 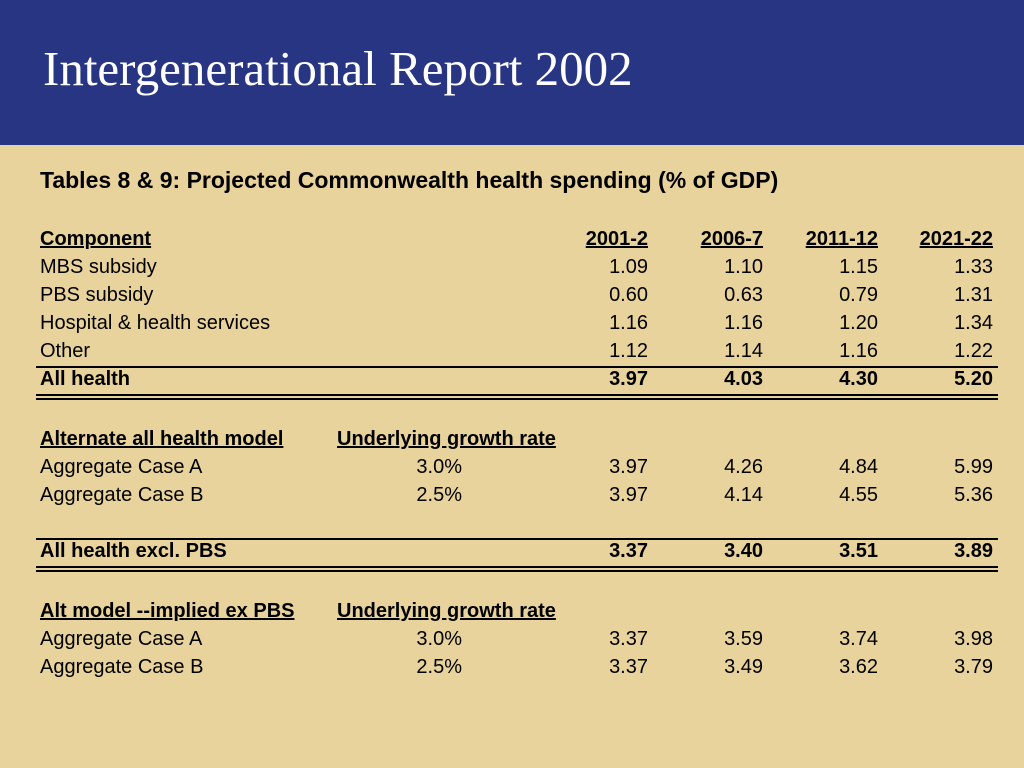 I want to click on row-value: 3.59, so click(x=743, y=639).